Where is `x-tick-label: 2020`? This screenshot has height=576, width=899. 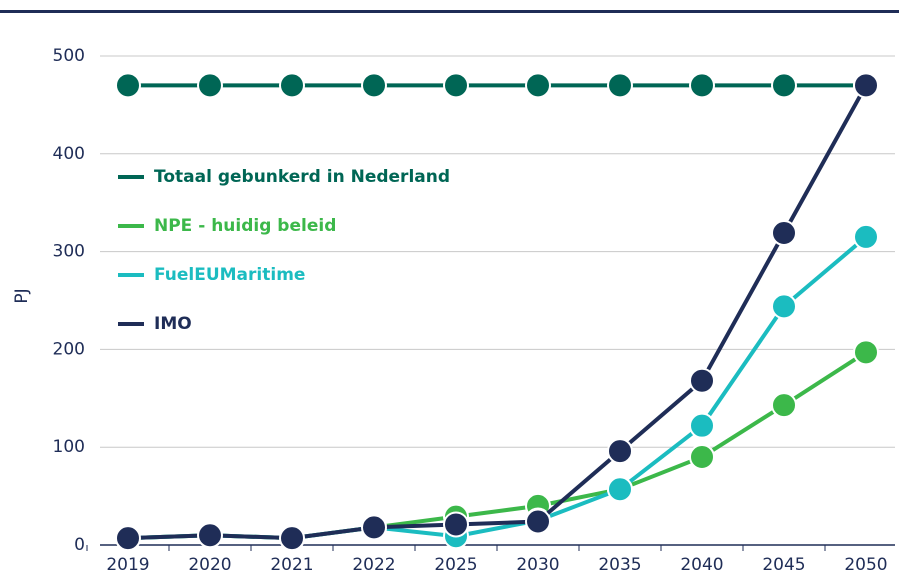 x-tick-label: 2020 is located at coordinates (209, 565).